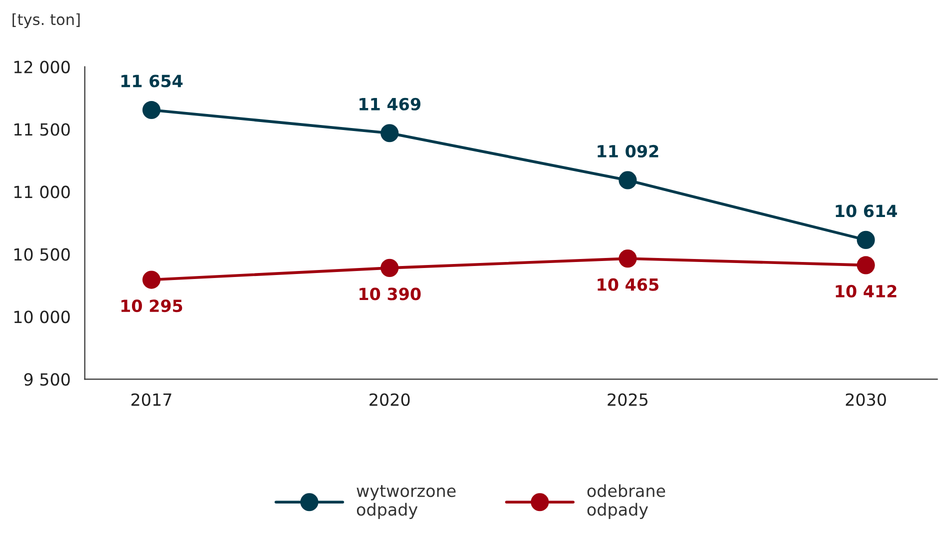 The image size is (942, 534). I want to click on legend-label: wytworzone odpady, so click(406, 502).